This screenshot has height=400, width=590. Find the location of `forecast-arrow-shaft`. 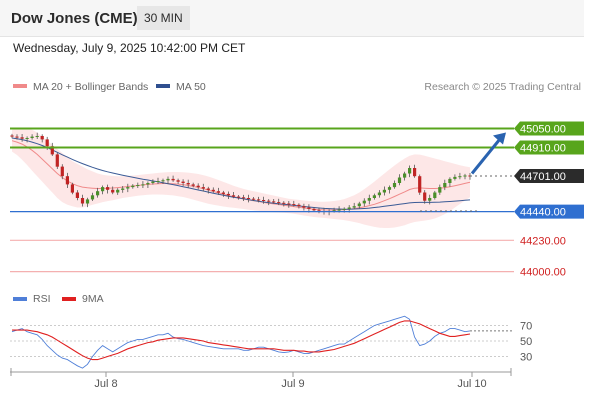

forecast-arrow-shaft is located at coordinates (487, 155).